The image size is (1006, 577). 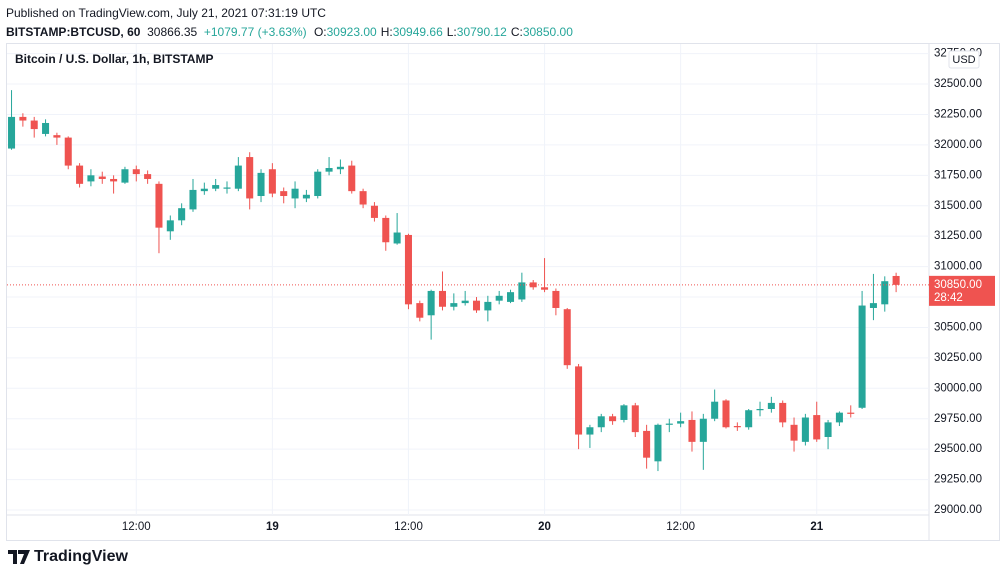 What do you see at coordinates (948, 298) in the screenshot?
I see `countdown: 28:42` at bounding box center [948, 298].